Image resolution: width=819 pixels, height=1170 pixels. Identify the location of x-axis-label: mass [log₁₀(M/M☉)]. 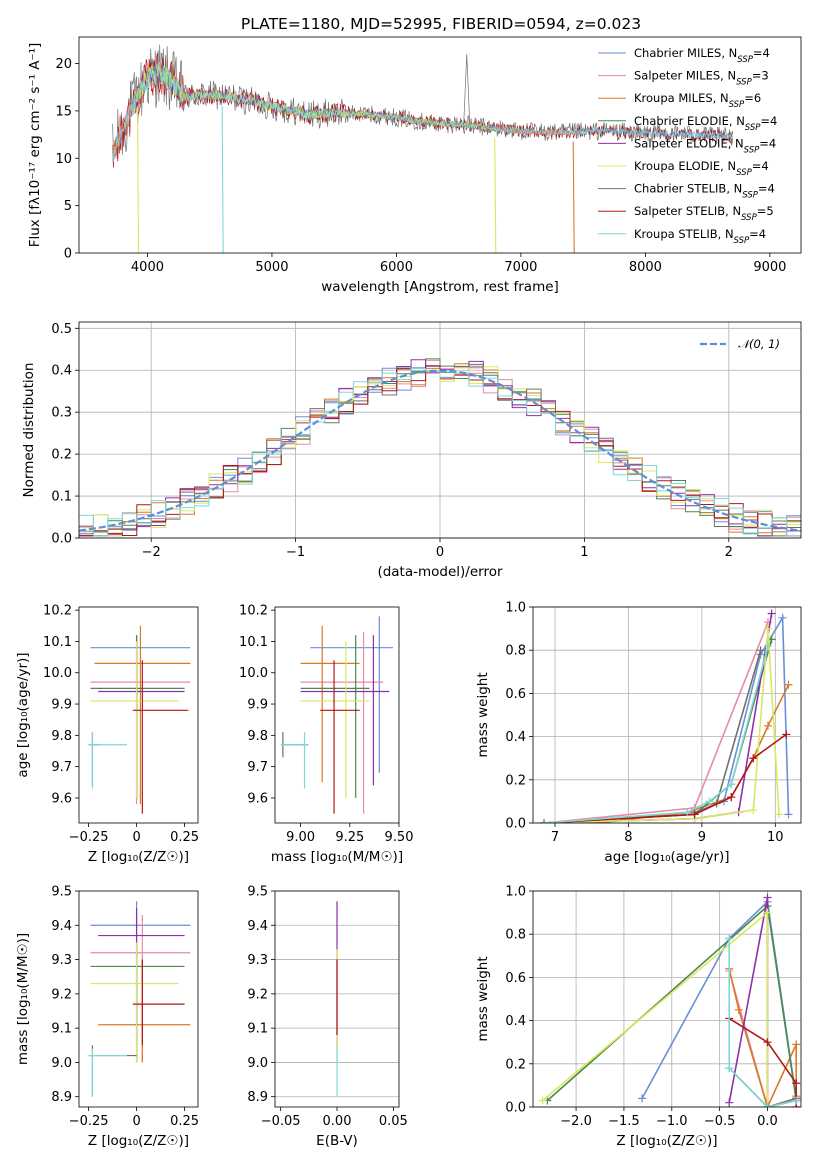
(337, 857).